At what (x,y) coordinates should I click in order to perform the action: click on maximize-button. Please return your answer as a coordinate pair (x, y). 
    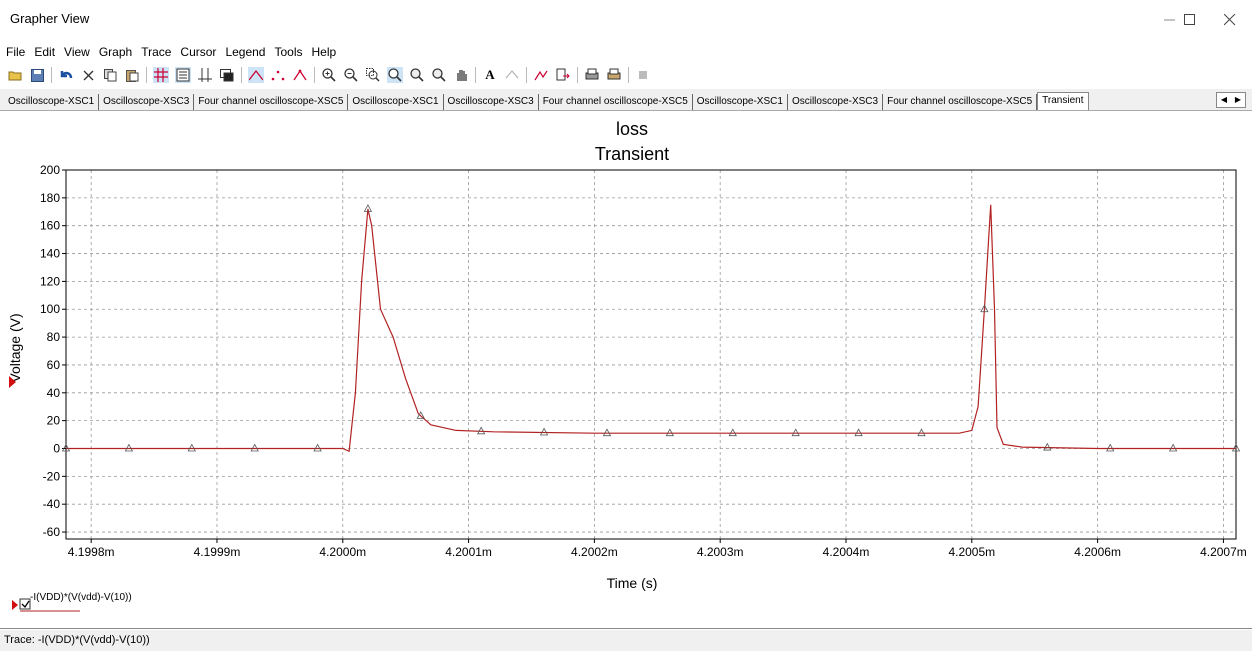
    Looking at the image, I should click on (1190, 20).